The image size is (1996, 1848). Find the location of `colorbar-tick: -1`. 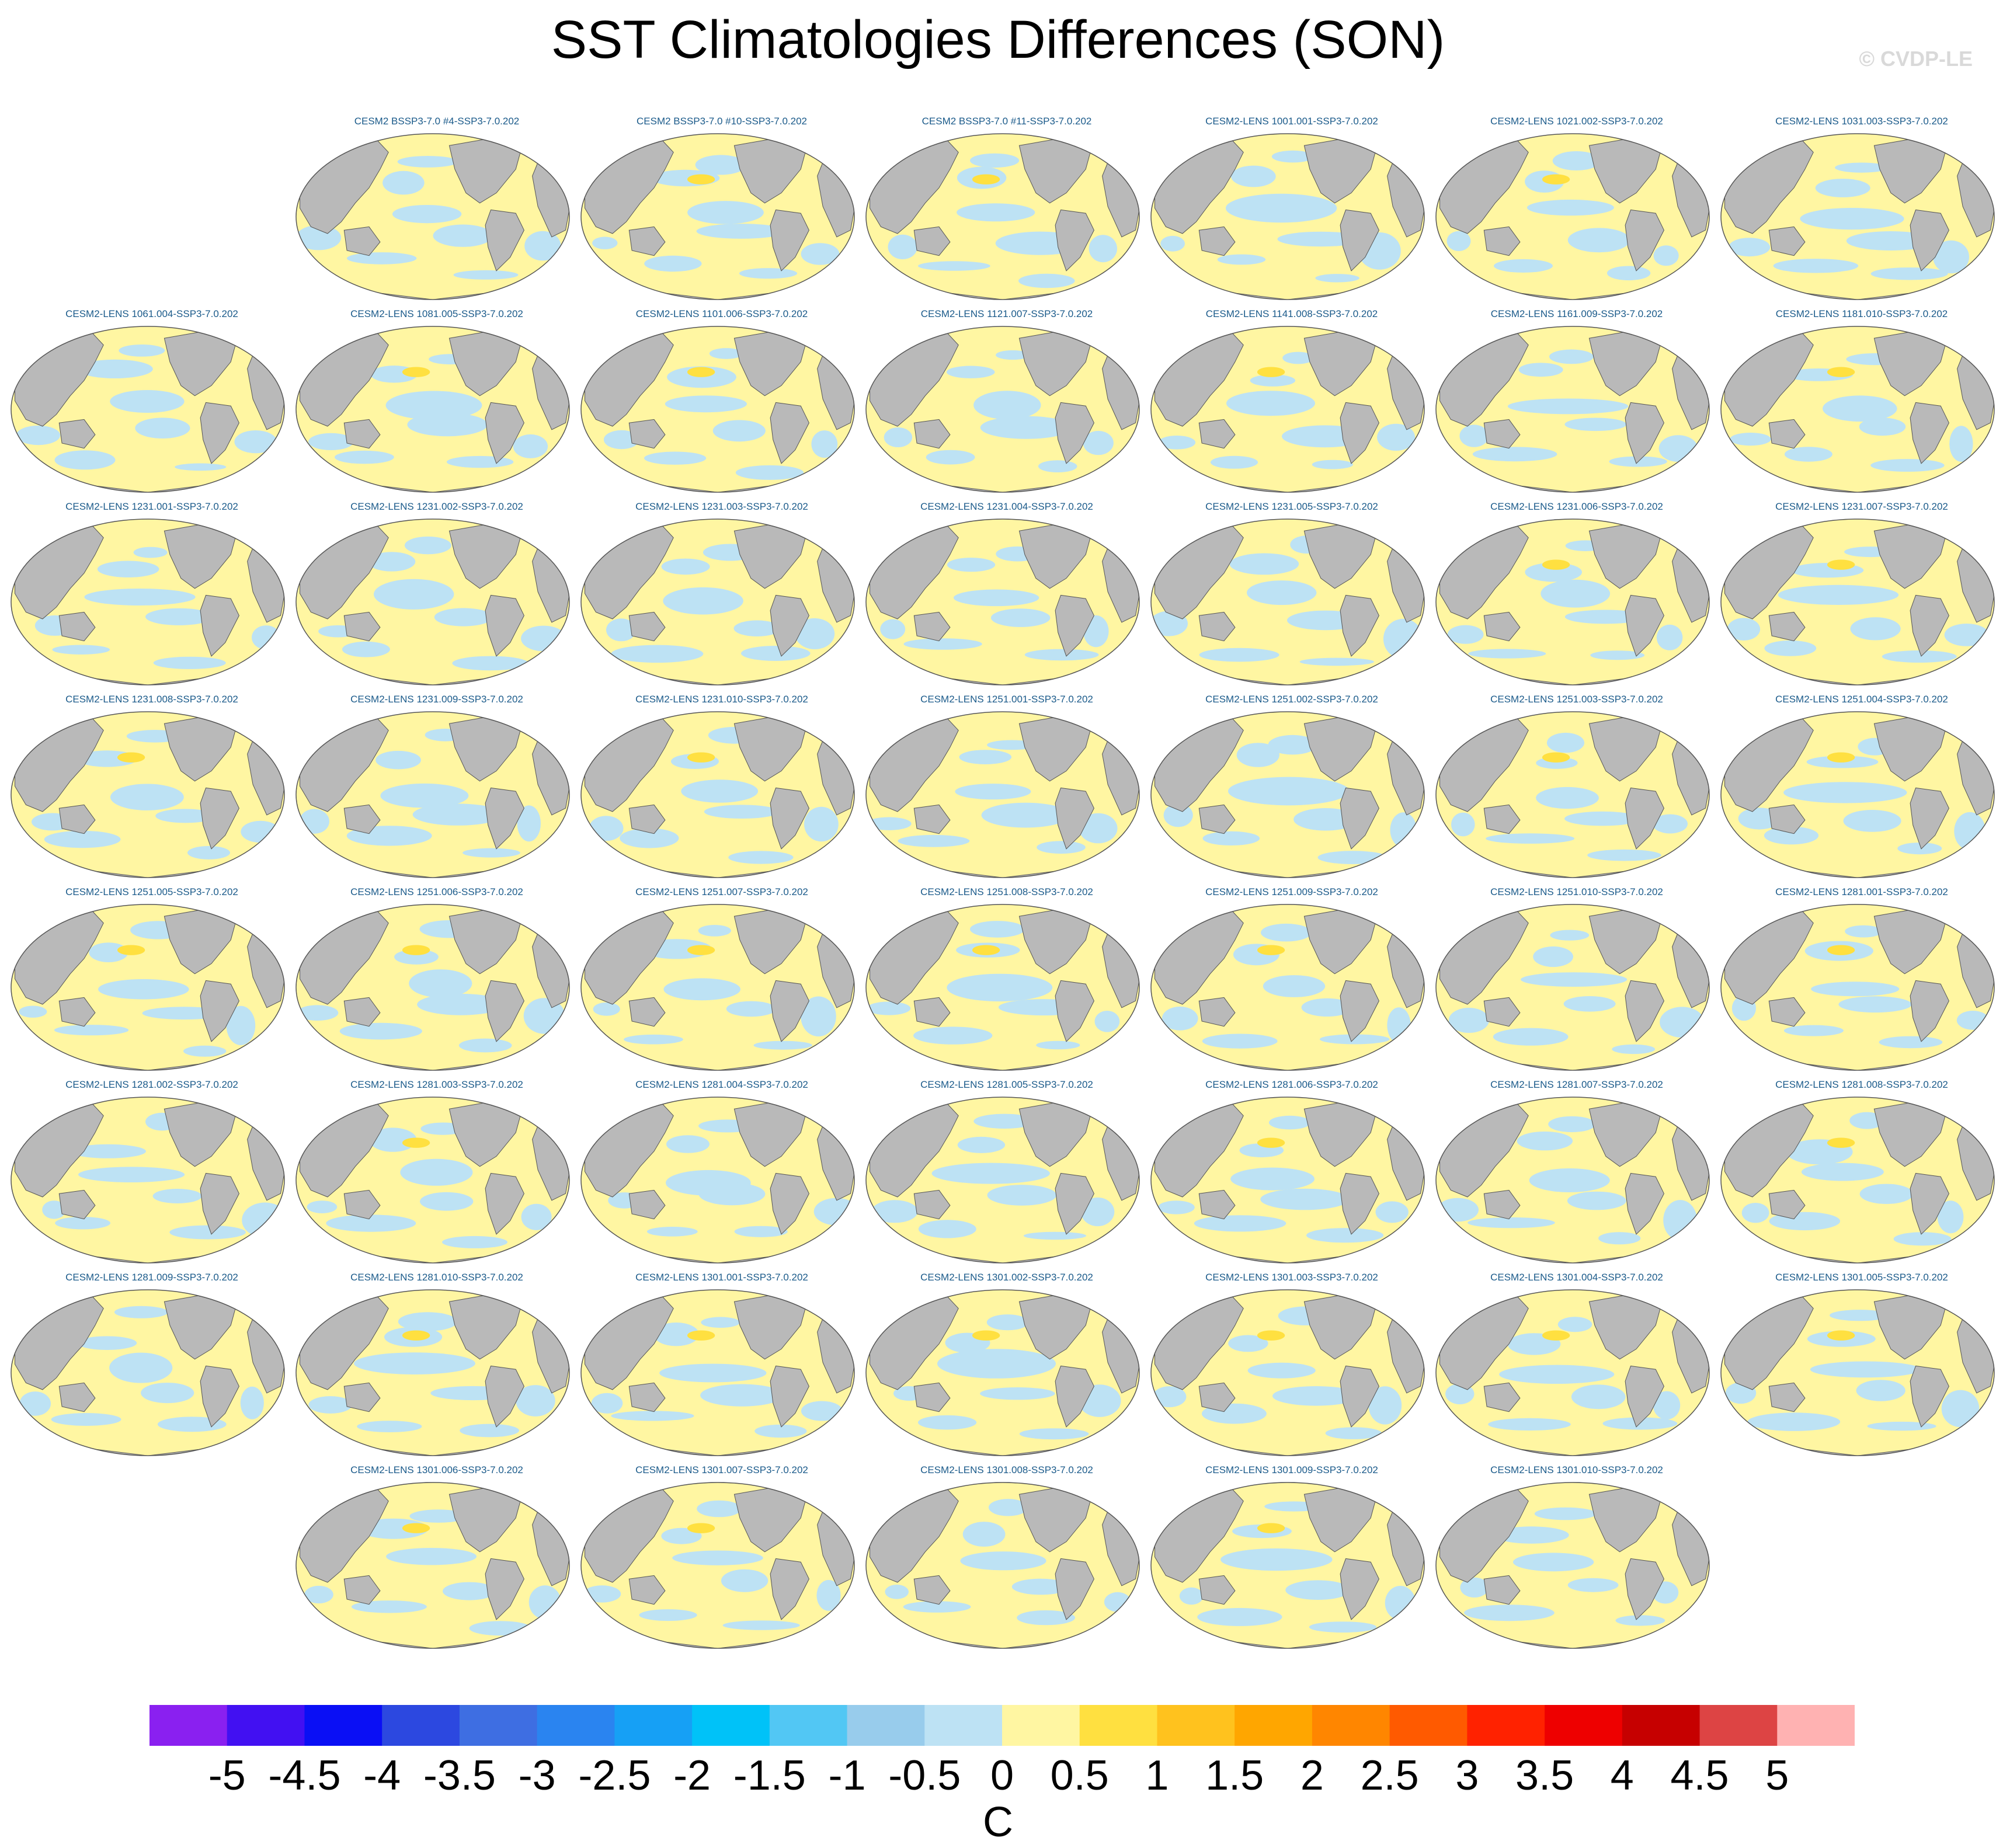

colorbar-tick: -1 is located at coordinates (847, 1775).